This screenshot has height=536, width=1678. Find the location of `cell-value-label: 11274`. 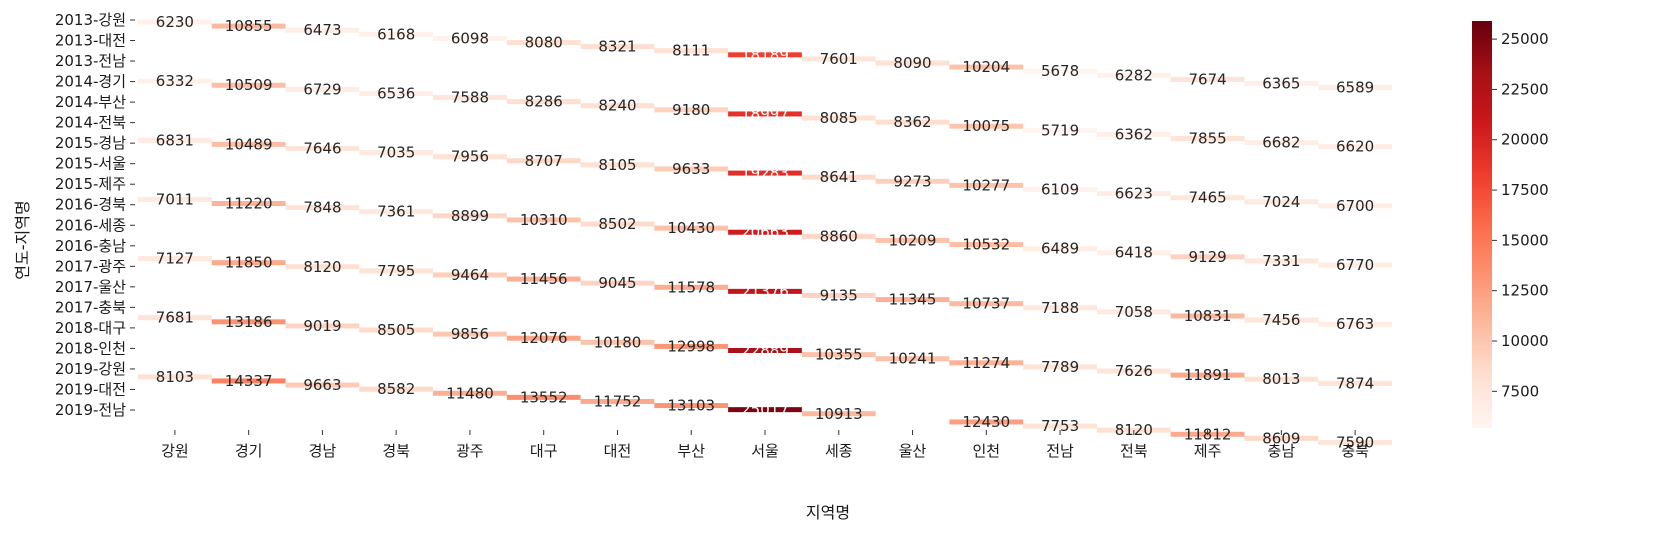

cell-value-label: 11274 is located at coordinates (986, 363).